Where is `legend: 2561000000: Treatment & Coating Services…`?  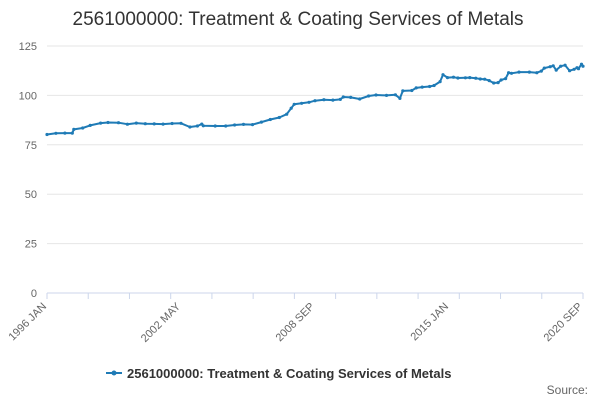 legend: 2561000000: Treatment & Coating Services… is located at coordinates (278, 373).